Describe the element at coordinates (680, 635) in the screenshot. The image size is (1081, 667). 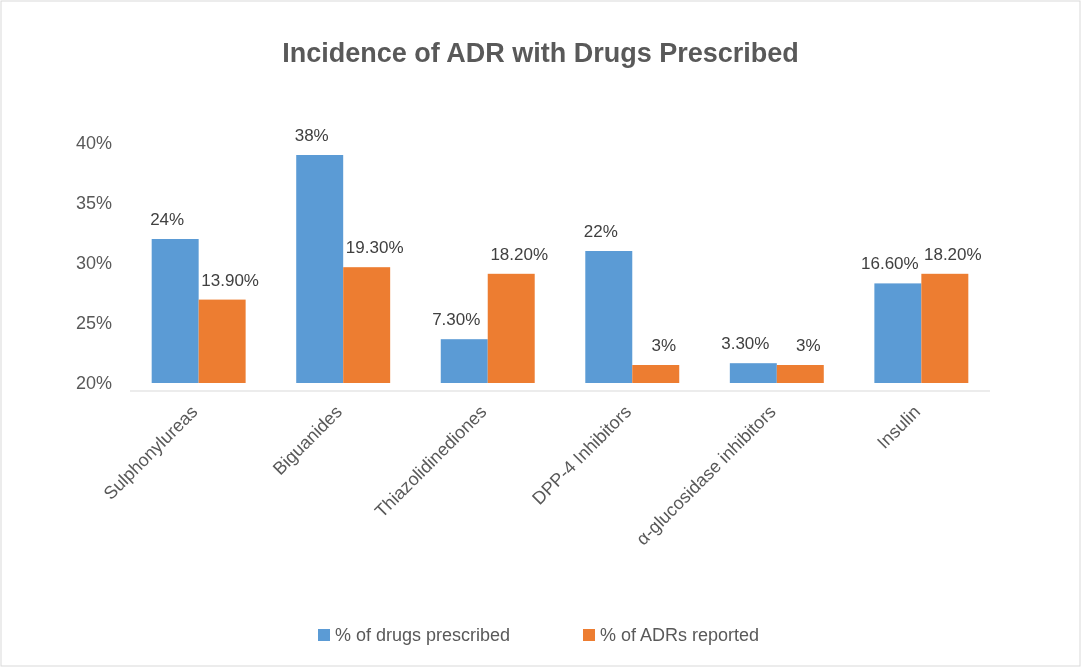
I see `legend-label: % of ADRs reported` at that location.